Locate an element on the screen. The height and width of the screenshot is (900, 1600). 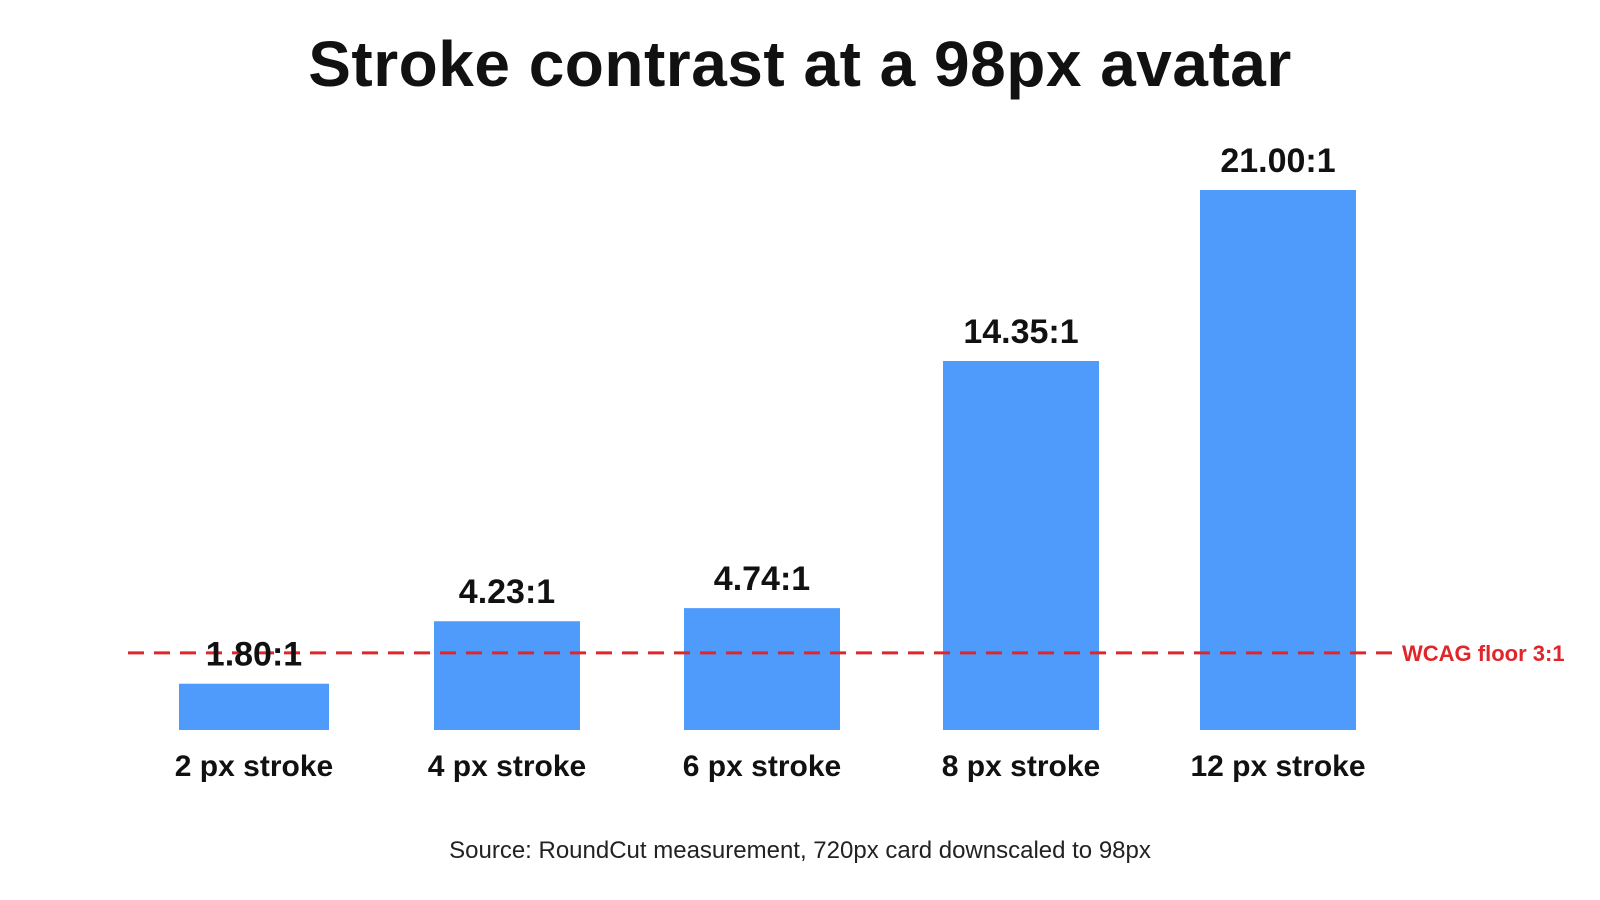
chart-title: Stroke contrast at a 98px avatar is located at coordinates (800, 64).